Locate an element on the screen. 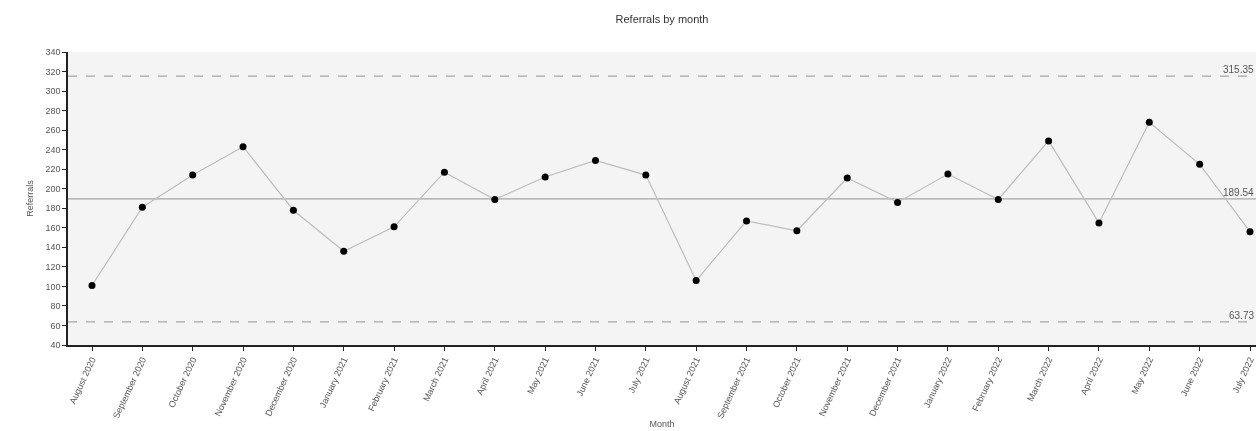  y-tick-label: 200 is located at coordinates (53, 188).